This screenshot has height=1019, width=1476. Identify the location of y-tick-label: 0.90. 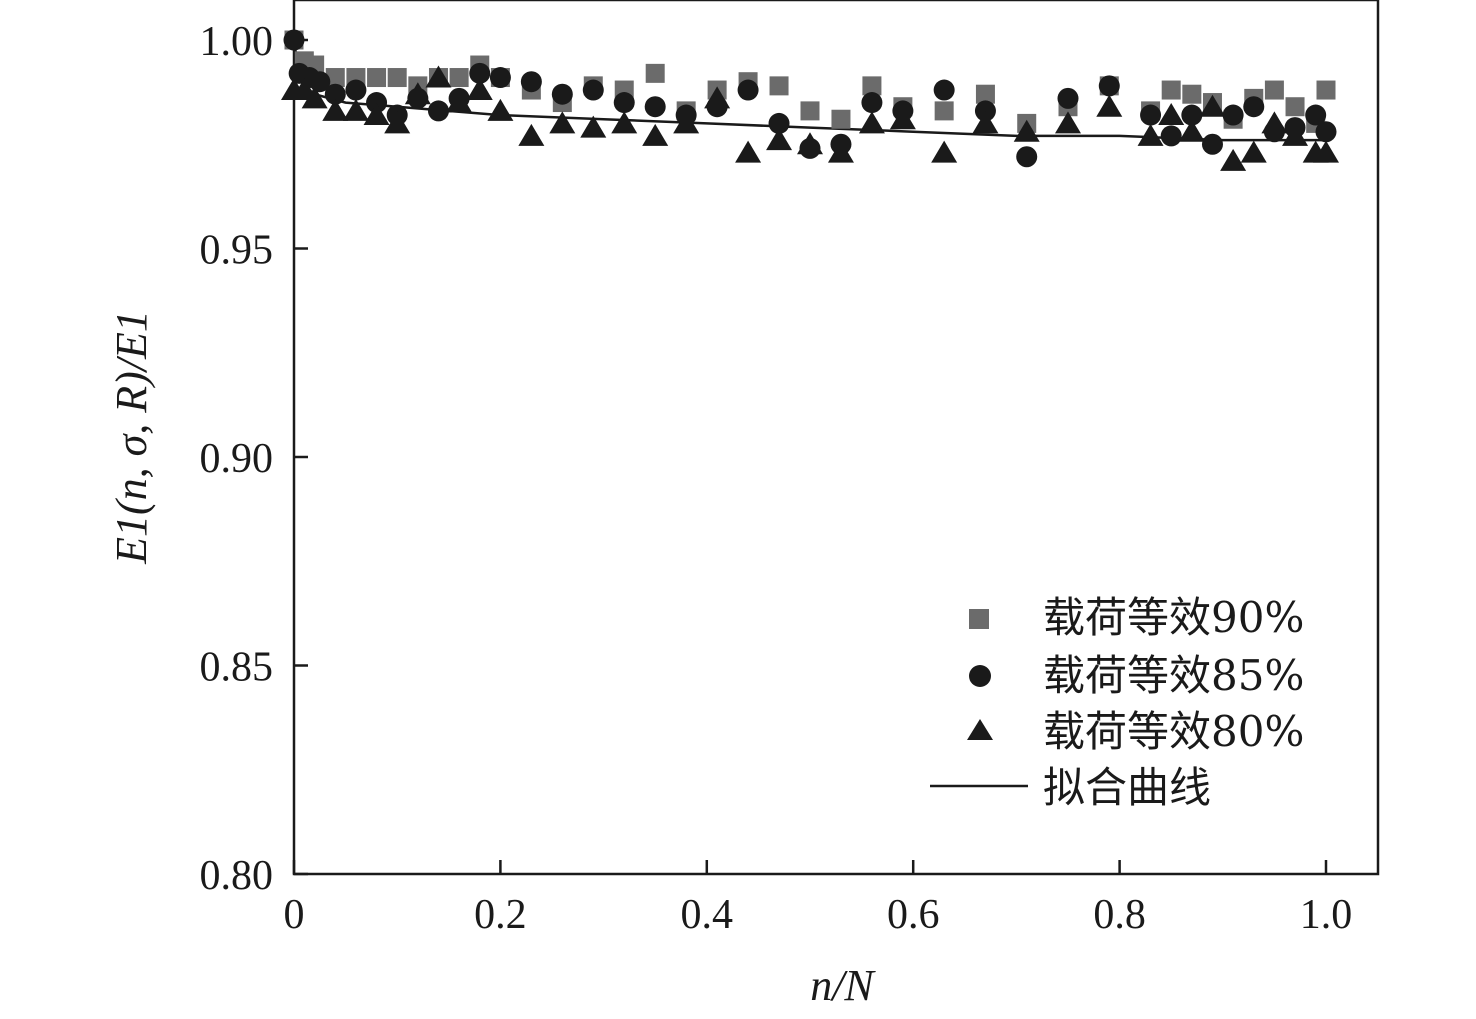
(237, 459).